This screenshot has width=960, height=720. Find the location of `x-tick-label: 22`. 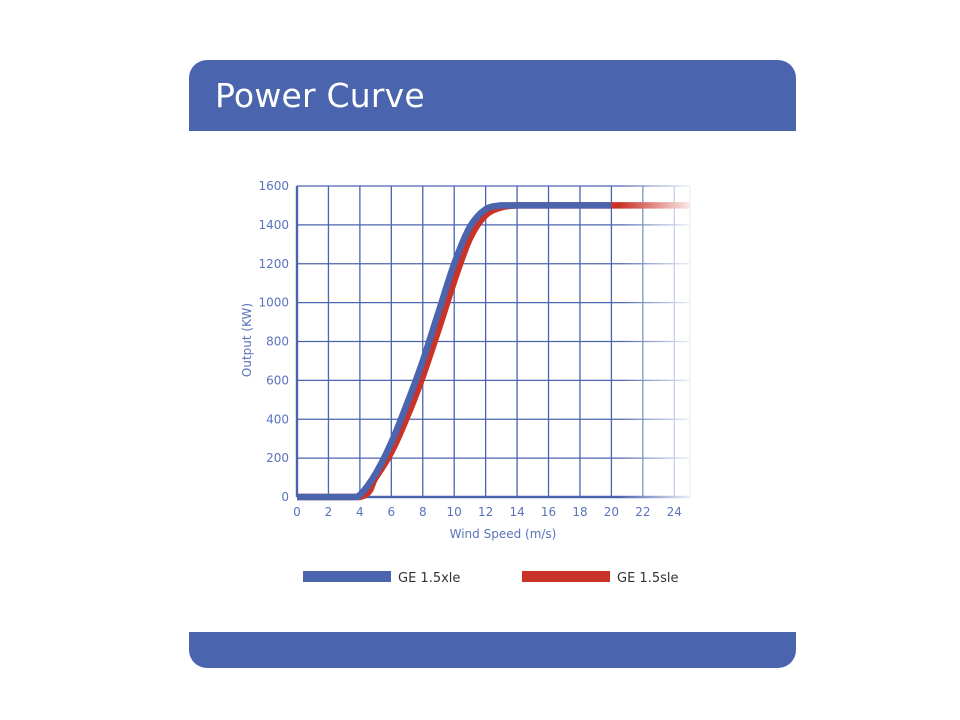

x-tick-label: 22 is located at coordinates (642, 512).